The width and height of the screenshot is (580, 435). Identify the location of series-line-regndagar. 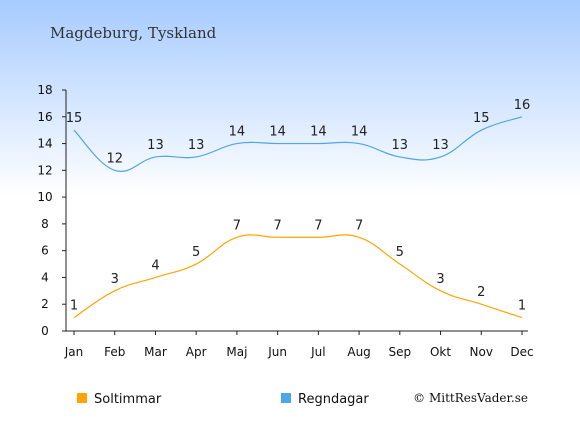
(298, 144).